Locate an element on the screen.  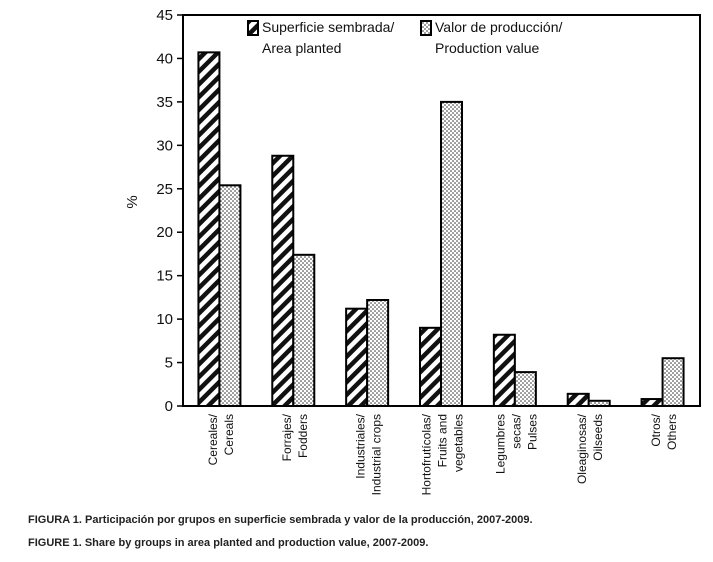
y-axis-label: % is located at coordinates (132, 201).